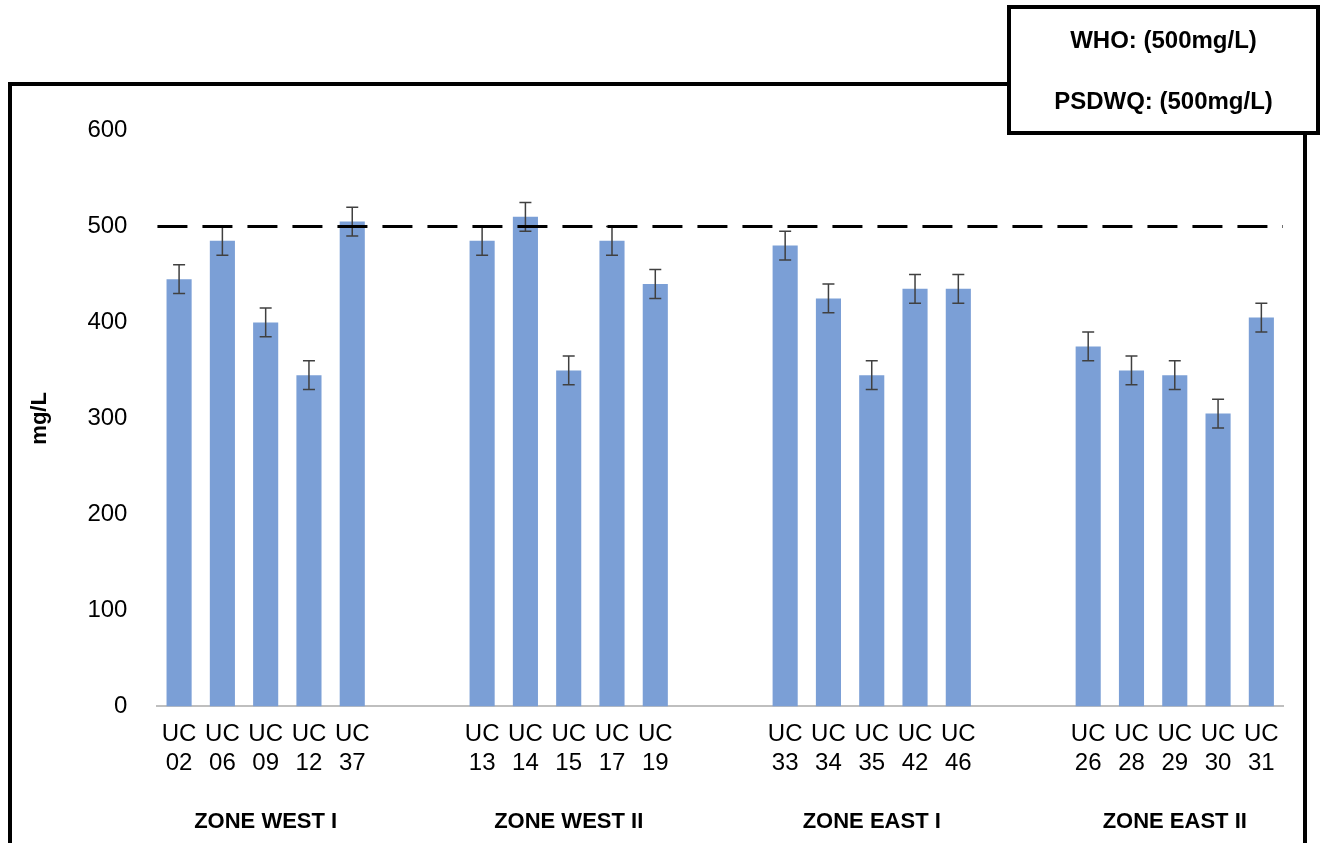 This screenshot has height=843, width=1325. What do you see at coordinates (525, 747) in the screenshot?
I see `x-tick-label: UC 14` at bounding box center [525, 747].